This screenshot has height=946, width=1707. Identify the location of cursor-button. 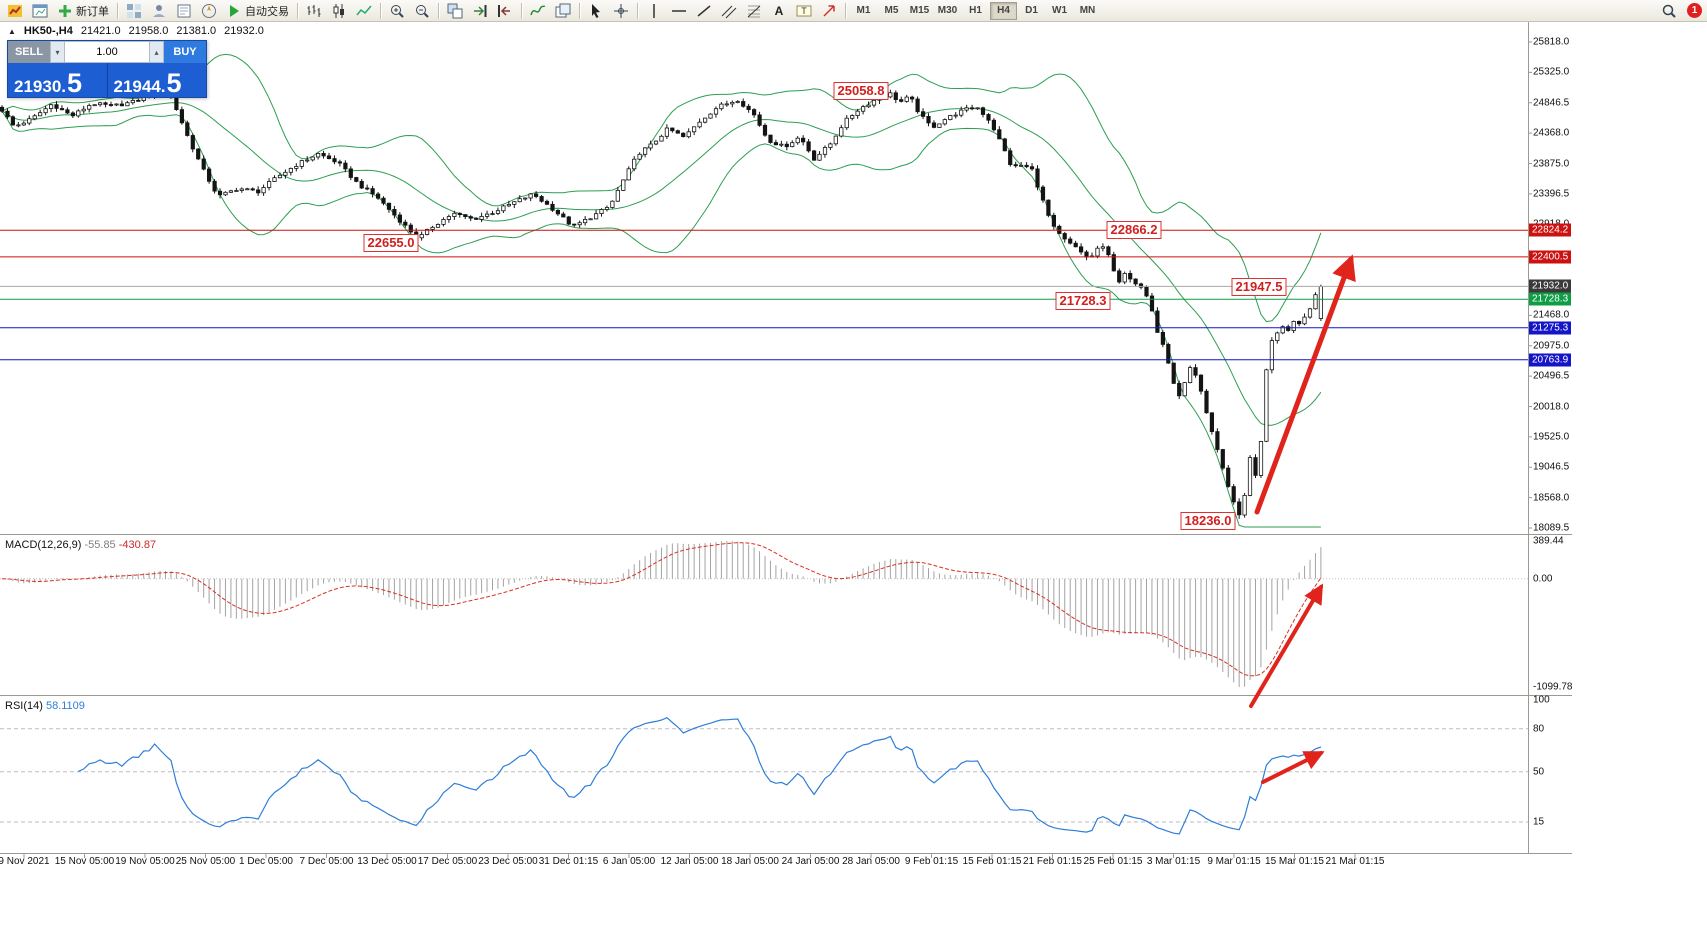
(596, 11).